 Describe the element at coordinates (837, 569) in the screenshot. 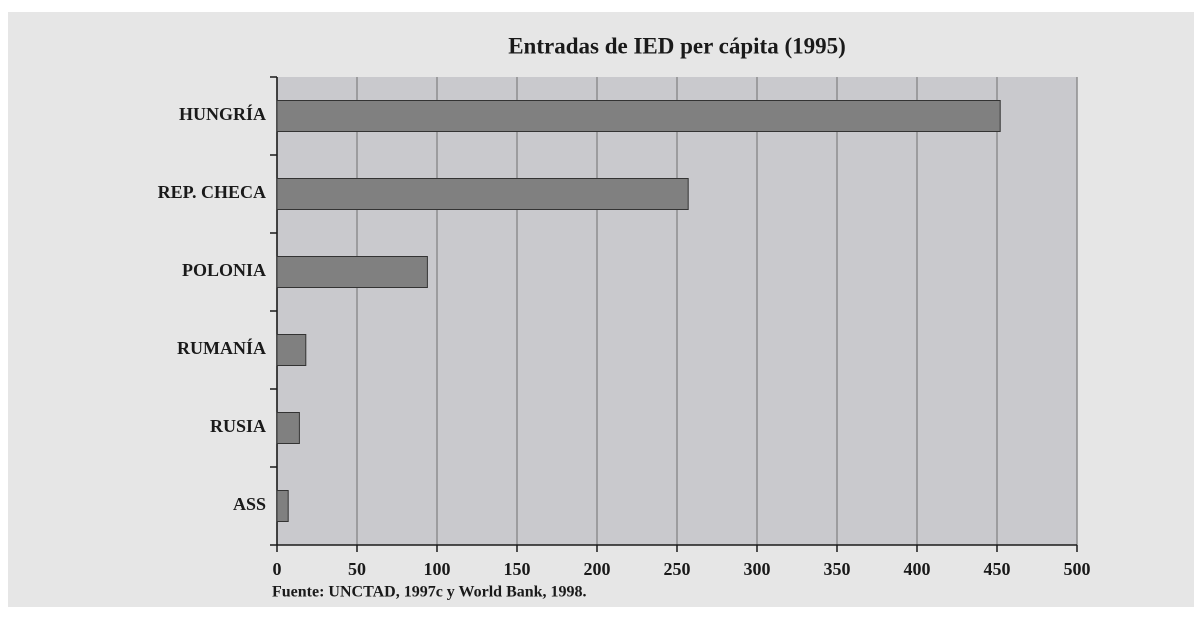

I see `x-tick-label: 350` at that location.